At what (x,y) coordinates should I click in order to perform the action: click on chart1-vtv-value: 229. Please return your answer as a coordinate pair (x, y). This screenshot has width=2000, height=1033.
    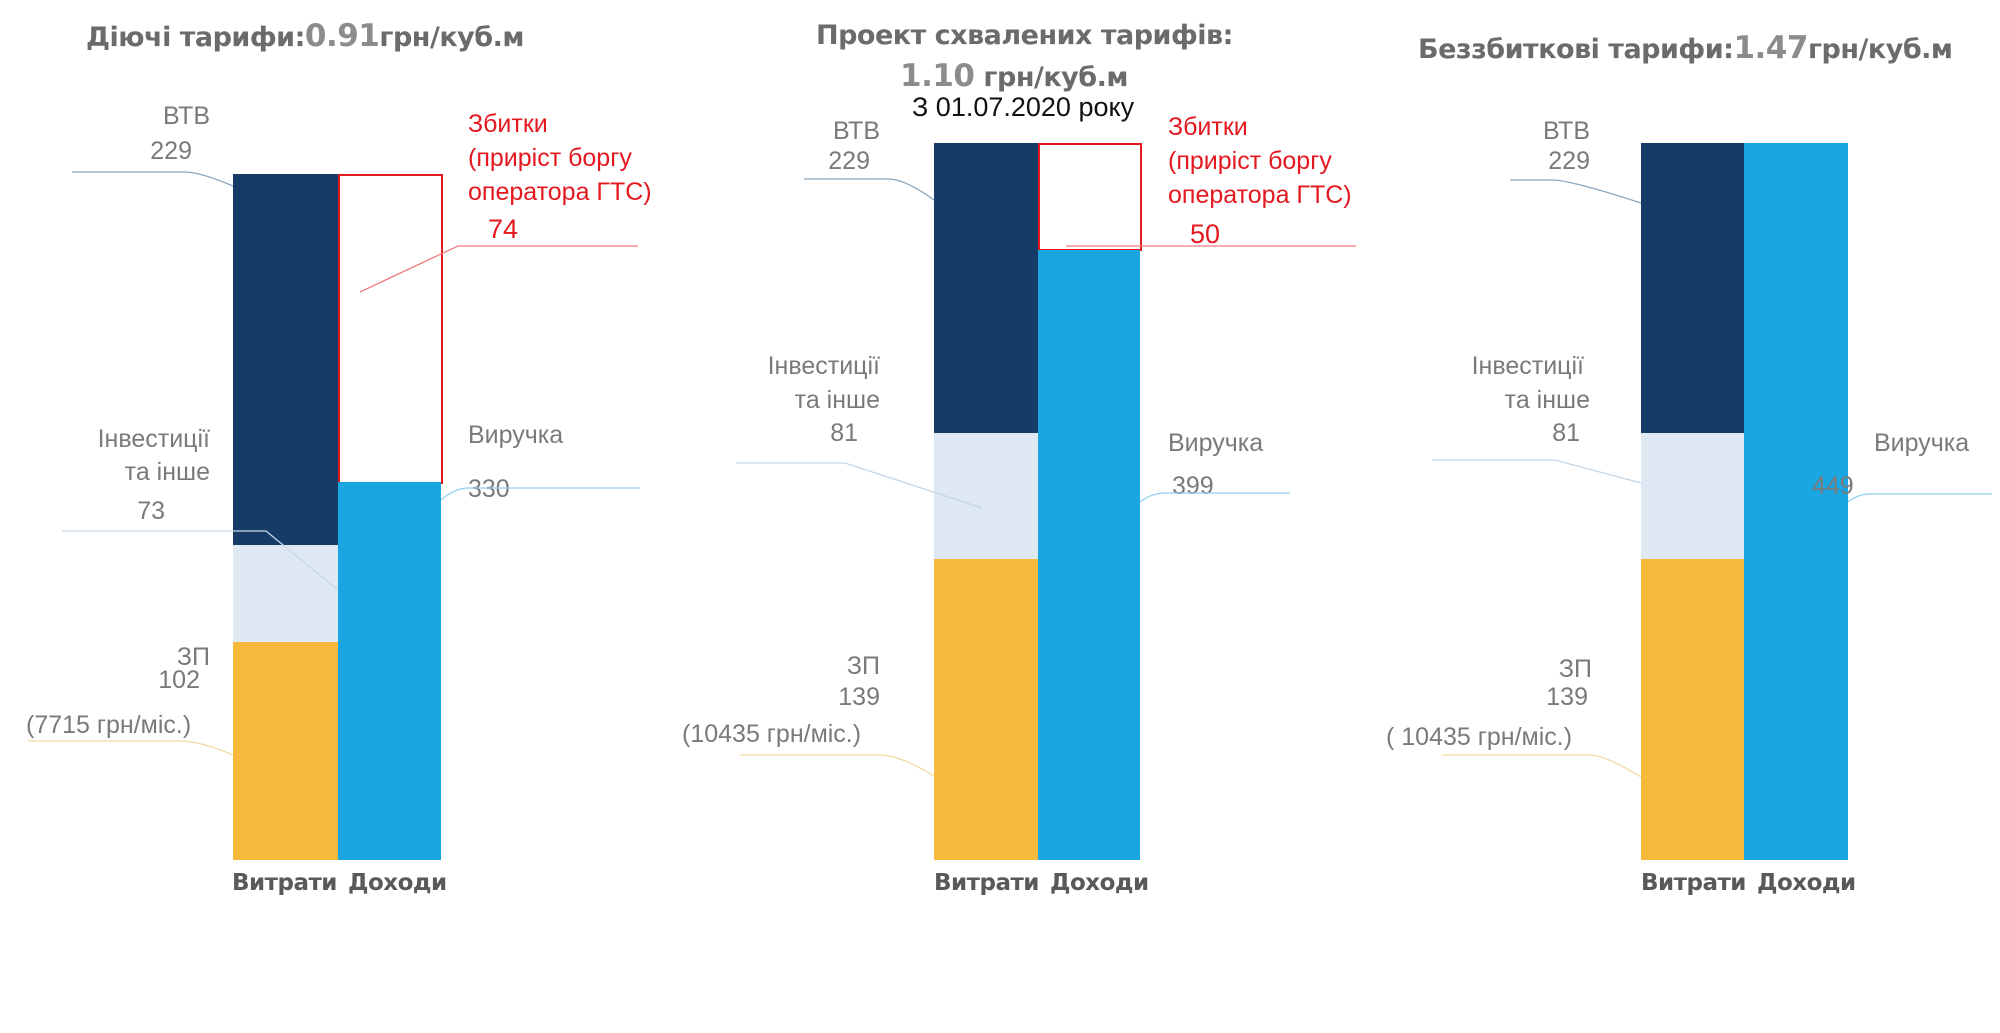
    Looking at the image, I should click on (171, 151).